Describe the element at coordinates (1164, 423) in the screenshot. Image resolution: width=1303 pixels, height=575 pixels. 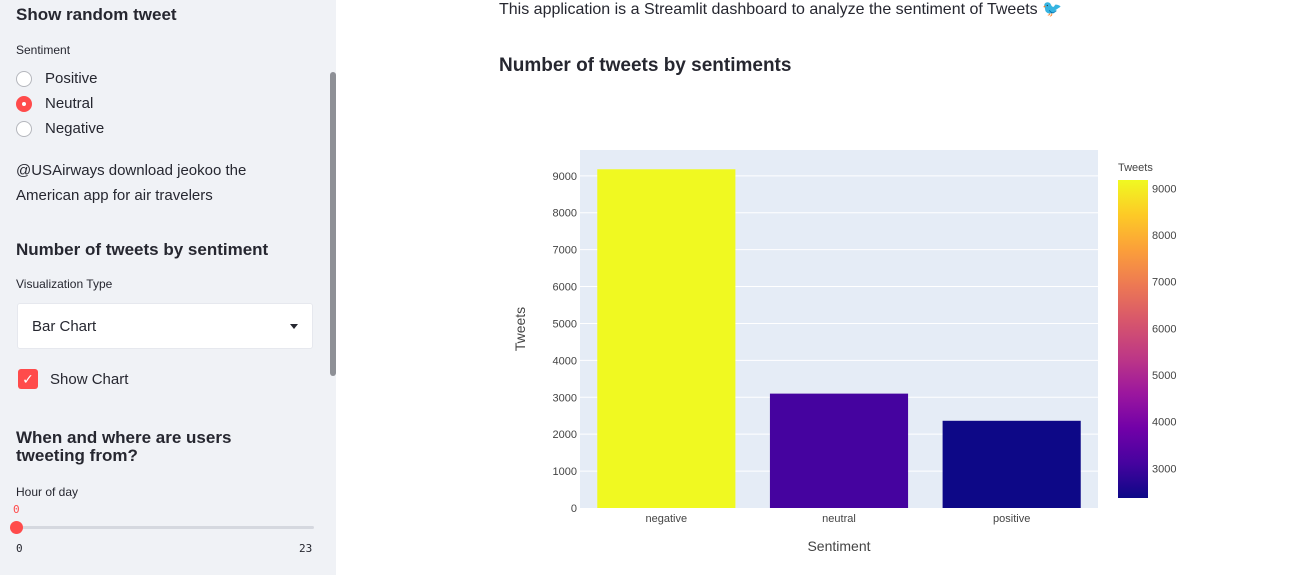
I see `colorbar-tick-label: 4000` at that location.